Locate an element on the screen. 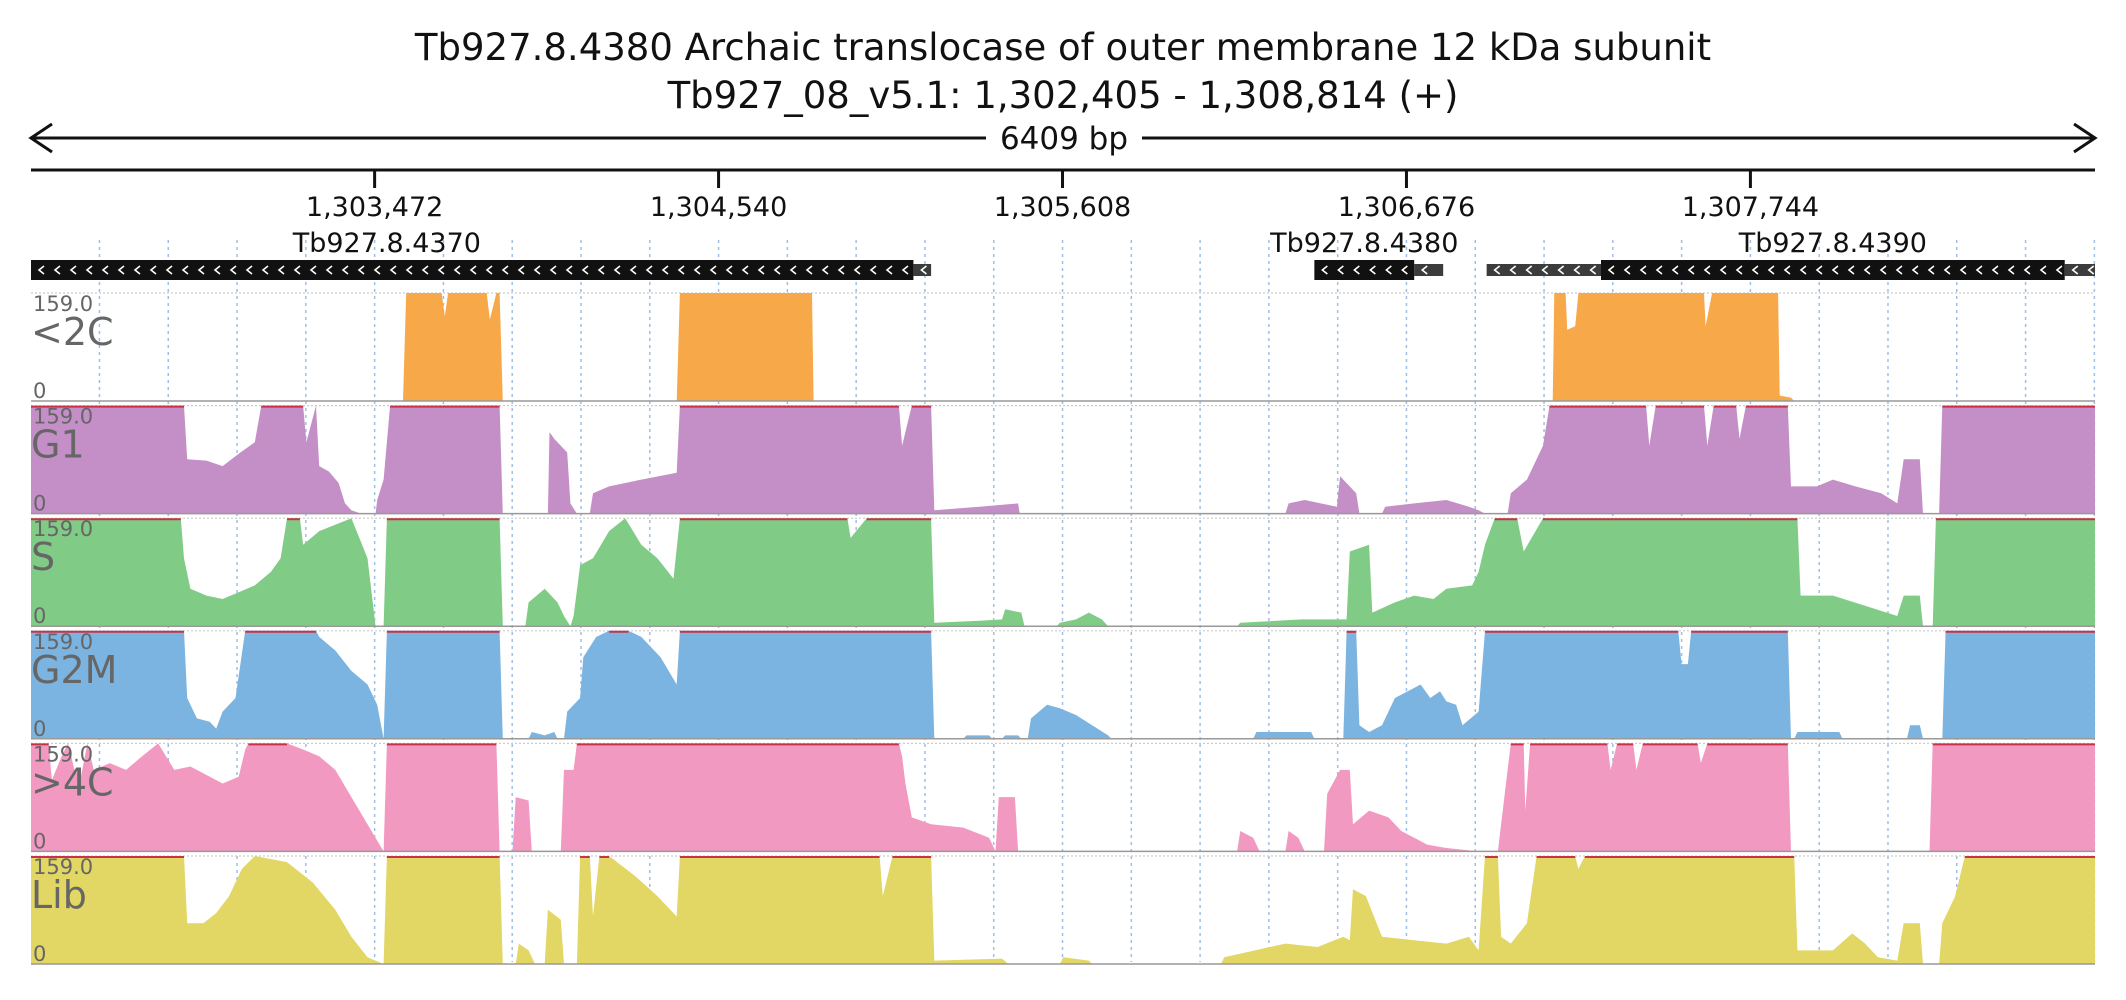 Image resolution: width=2126 pixels, height=1000 pixels. coverage-track: 159.0S 0 is located at coordinates (1063, 572).